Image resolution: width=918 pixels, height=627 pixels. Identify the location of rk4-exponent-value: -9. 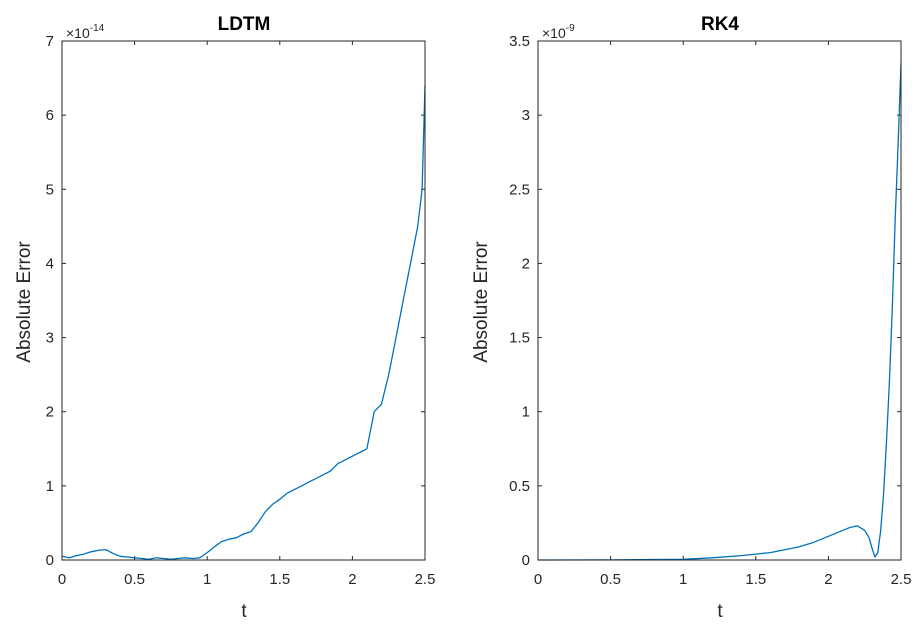
(570, 28).